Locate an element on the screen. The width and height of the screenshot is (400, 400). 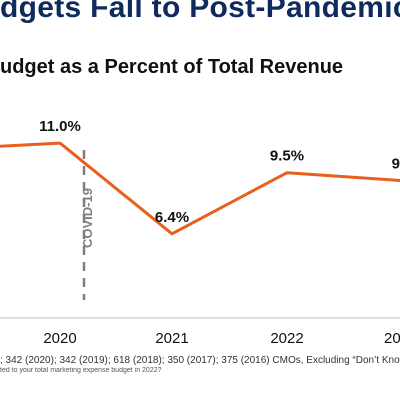
x-tick-label: 20 is located at coordinates (392, 338).